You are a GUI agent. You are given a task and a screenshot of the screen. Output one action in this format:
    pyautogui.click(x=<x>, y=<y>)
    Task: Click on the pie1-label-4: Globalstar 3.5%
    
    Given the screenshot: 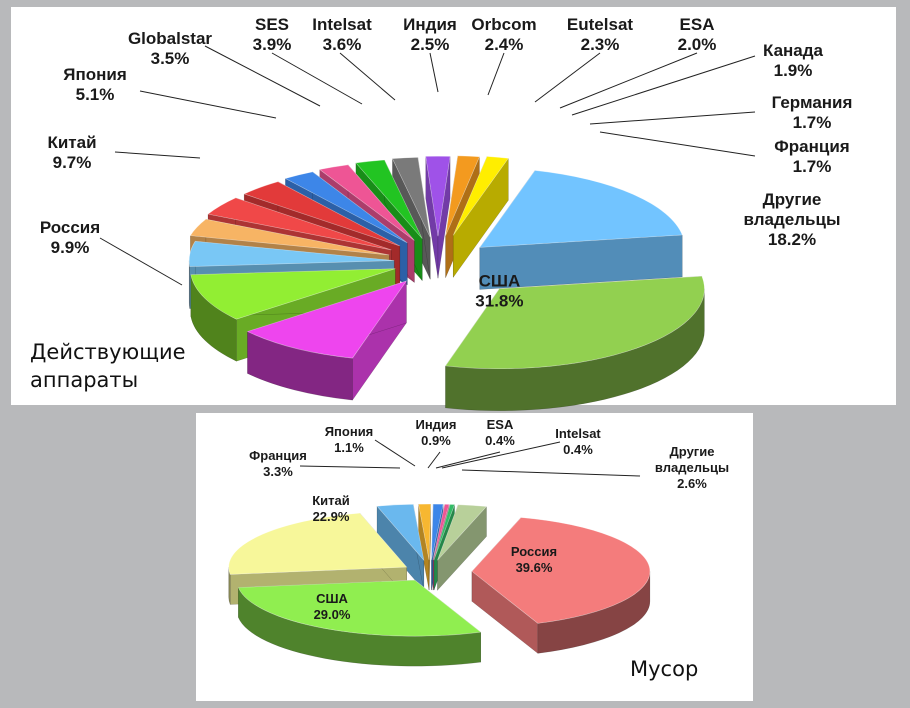 What is the action you would take?
    pyautogui.click(x=170, y=48)
    